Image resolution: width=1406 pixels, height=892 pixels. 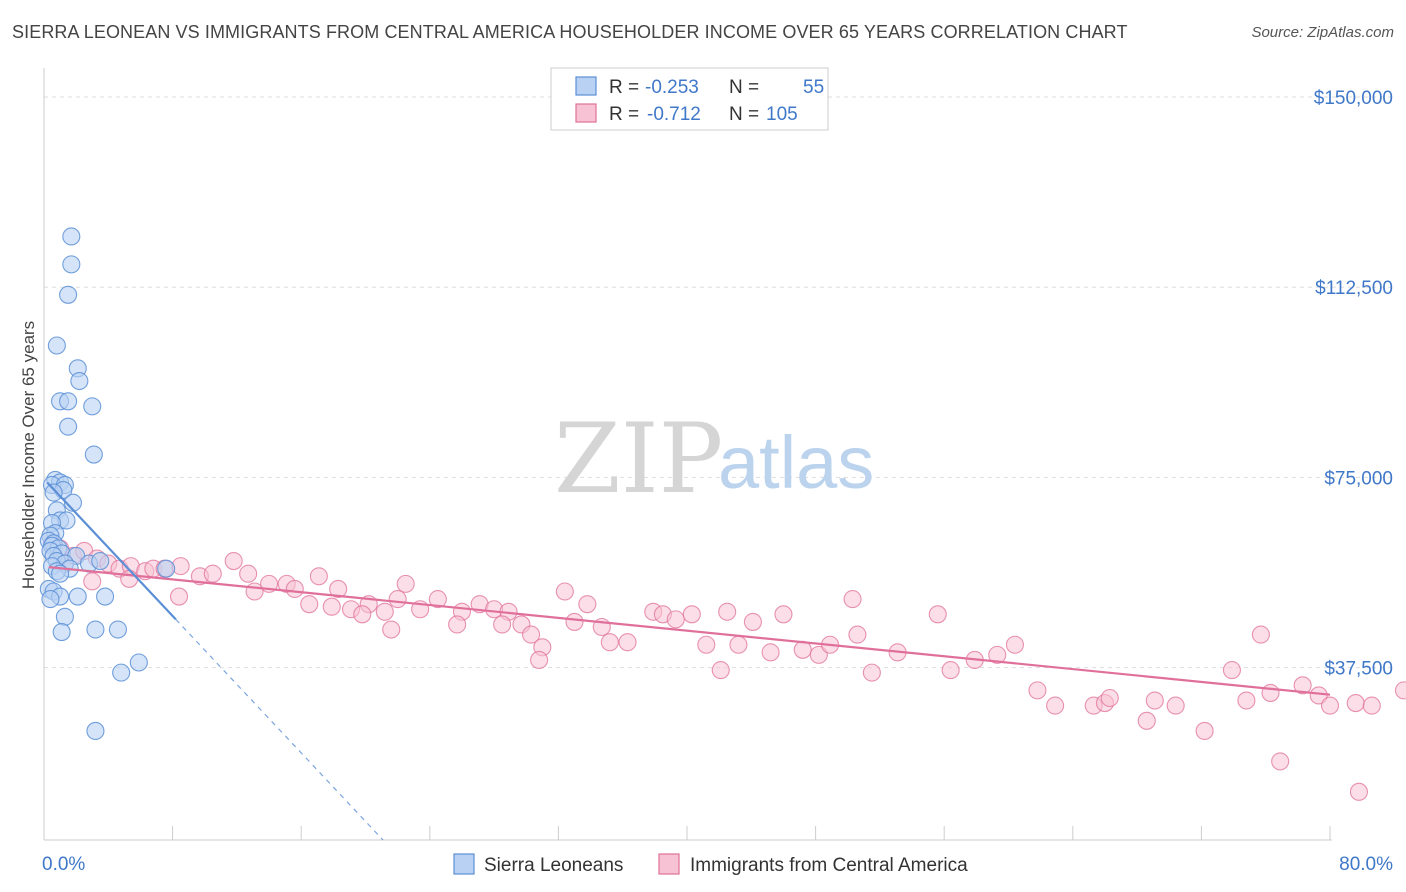 I want to click on trendline-sierra-leoneans, so click(x=111, y=551).